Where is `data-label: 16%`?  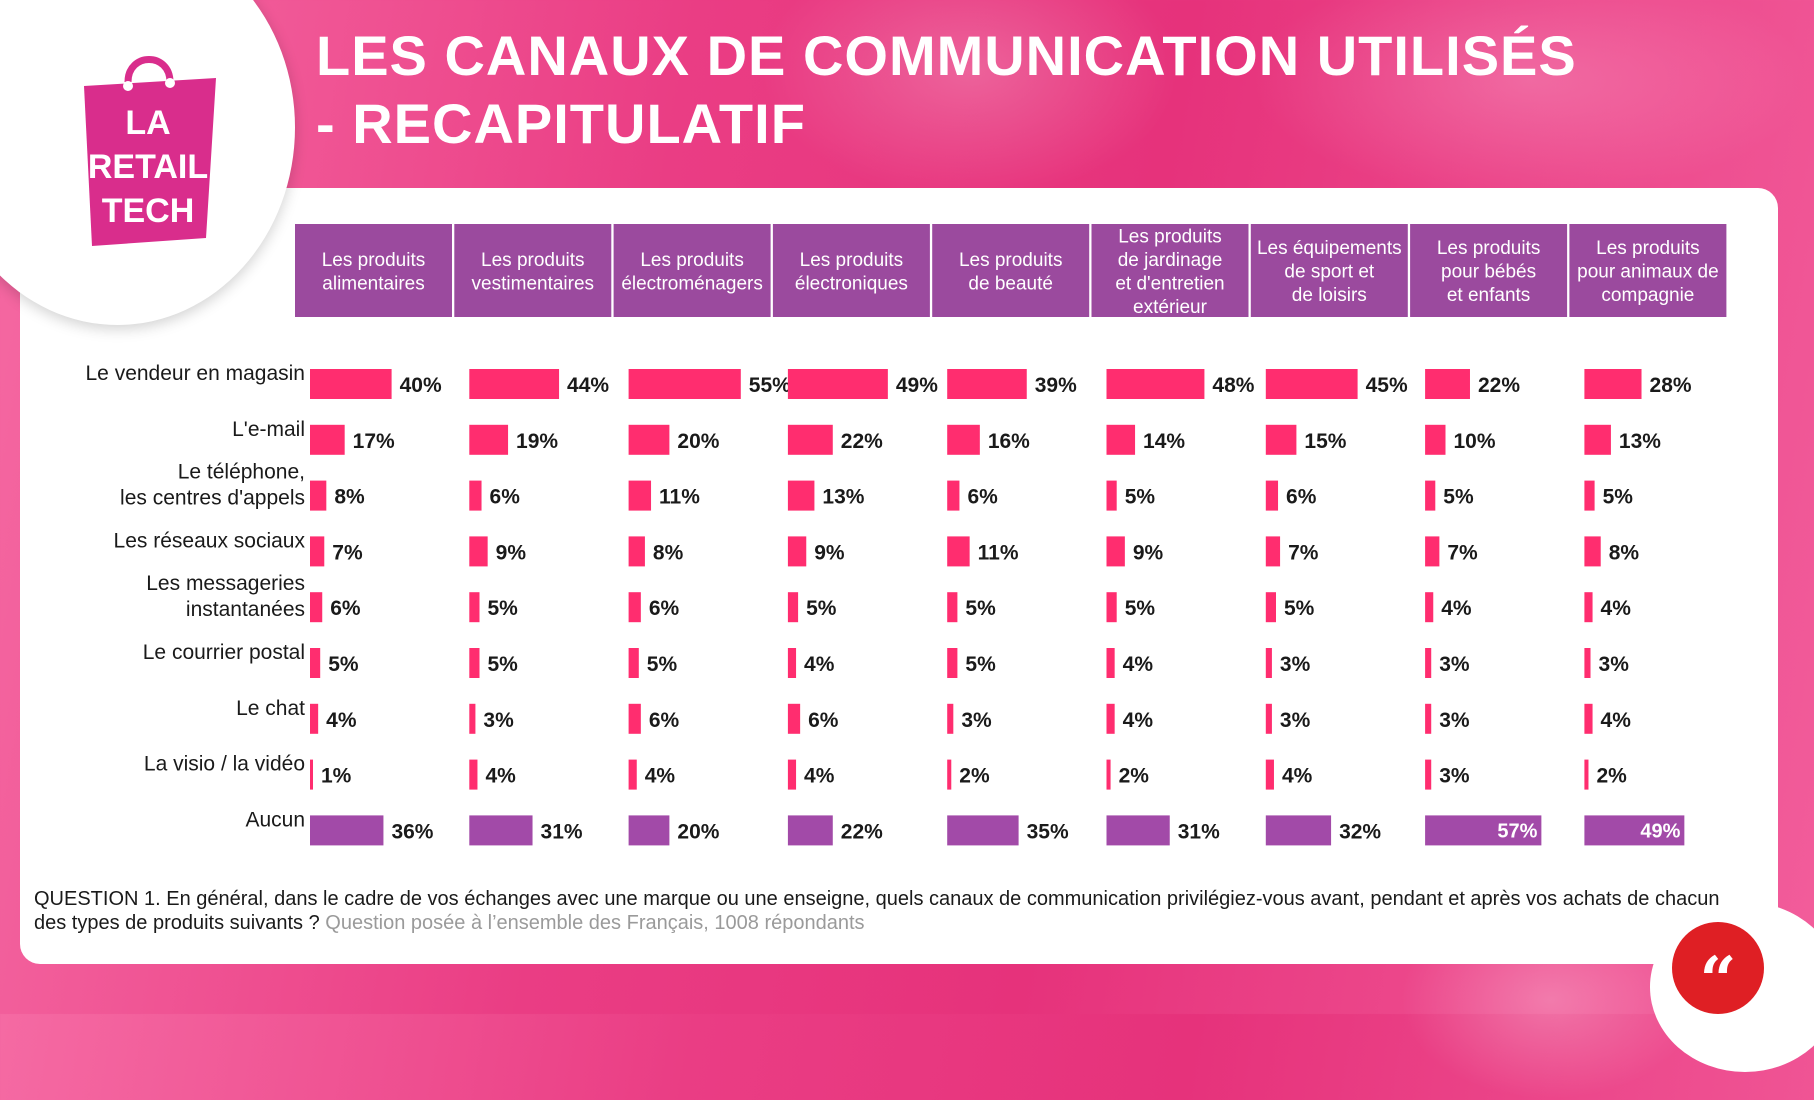
data-label: 16% is located at coordinates (1009, 441).